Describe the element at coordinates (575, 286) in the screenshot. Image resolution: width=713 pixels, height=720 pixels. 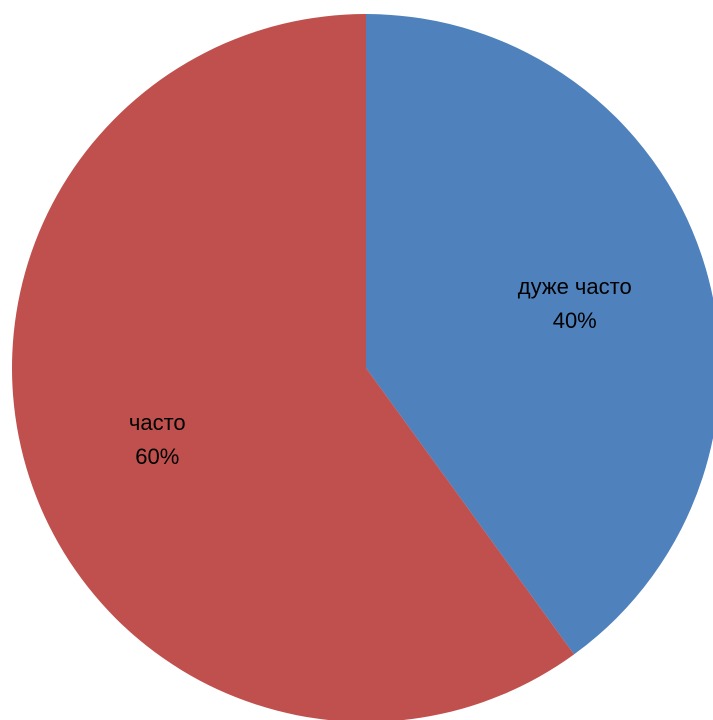
I see `slice-label-0: дуже часто` at that location.